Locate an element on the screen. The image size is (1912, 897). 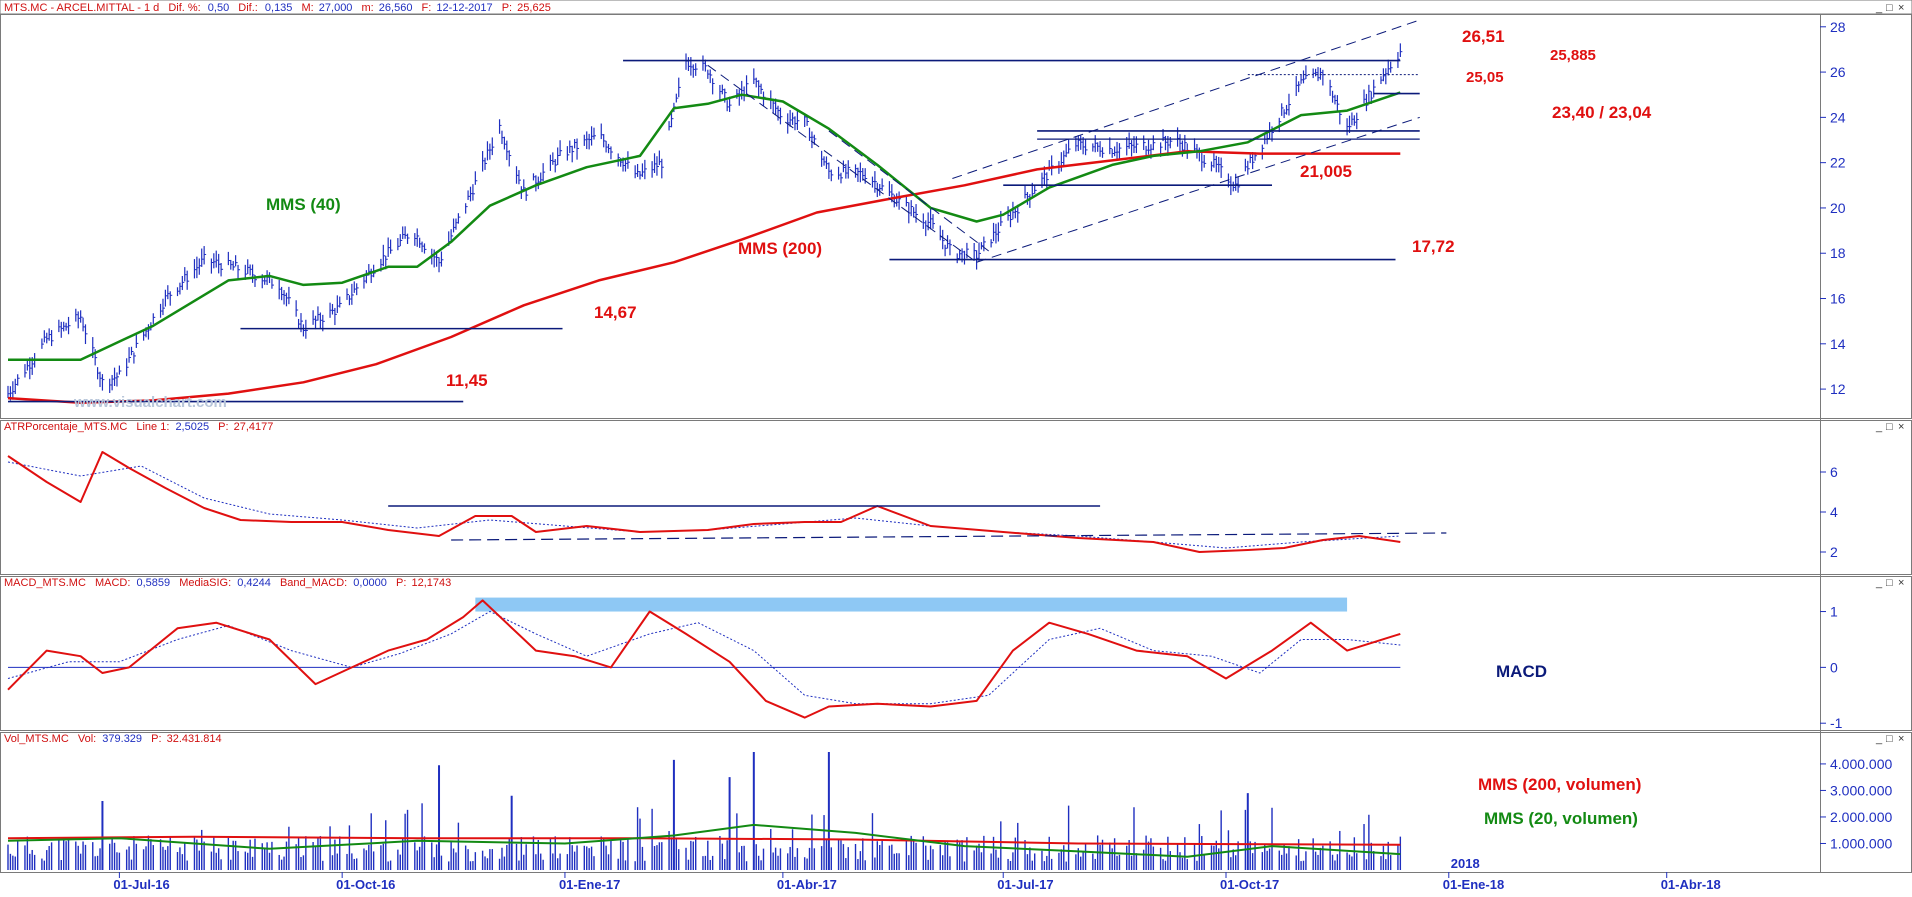
atr-window-controls: _ □ × is located at coordinates (1889, 427).